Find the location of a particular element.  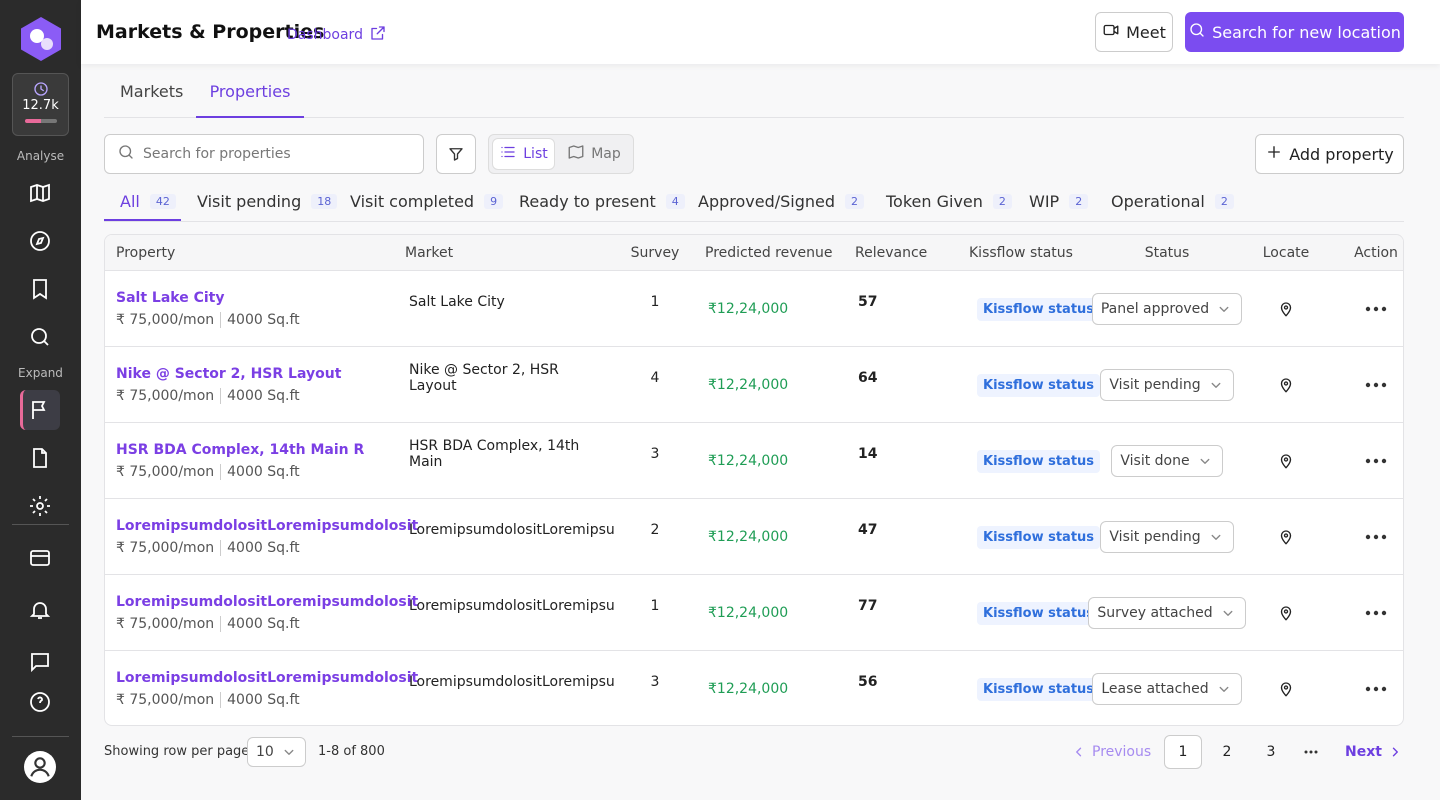

dashboard-link: Dashboard is located at coordinates (337, 35).